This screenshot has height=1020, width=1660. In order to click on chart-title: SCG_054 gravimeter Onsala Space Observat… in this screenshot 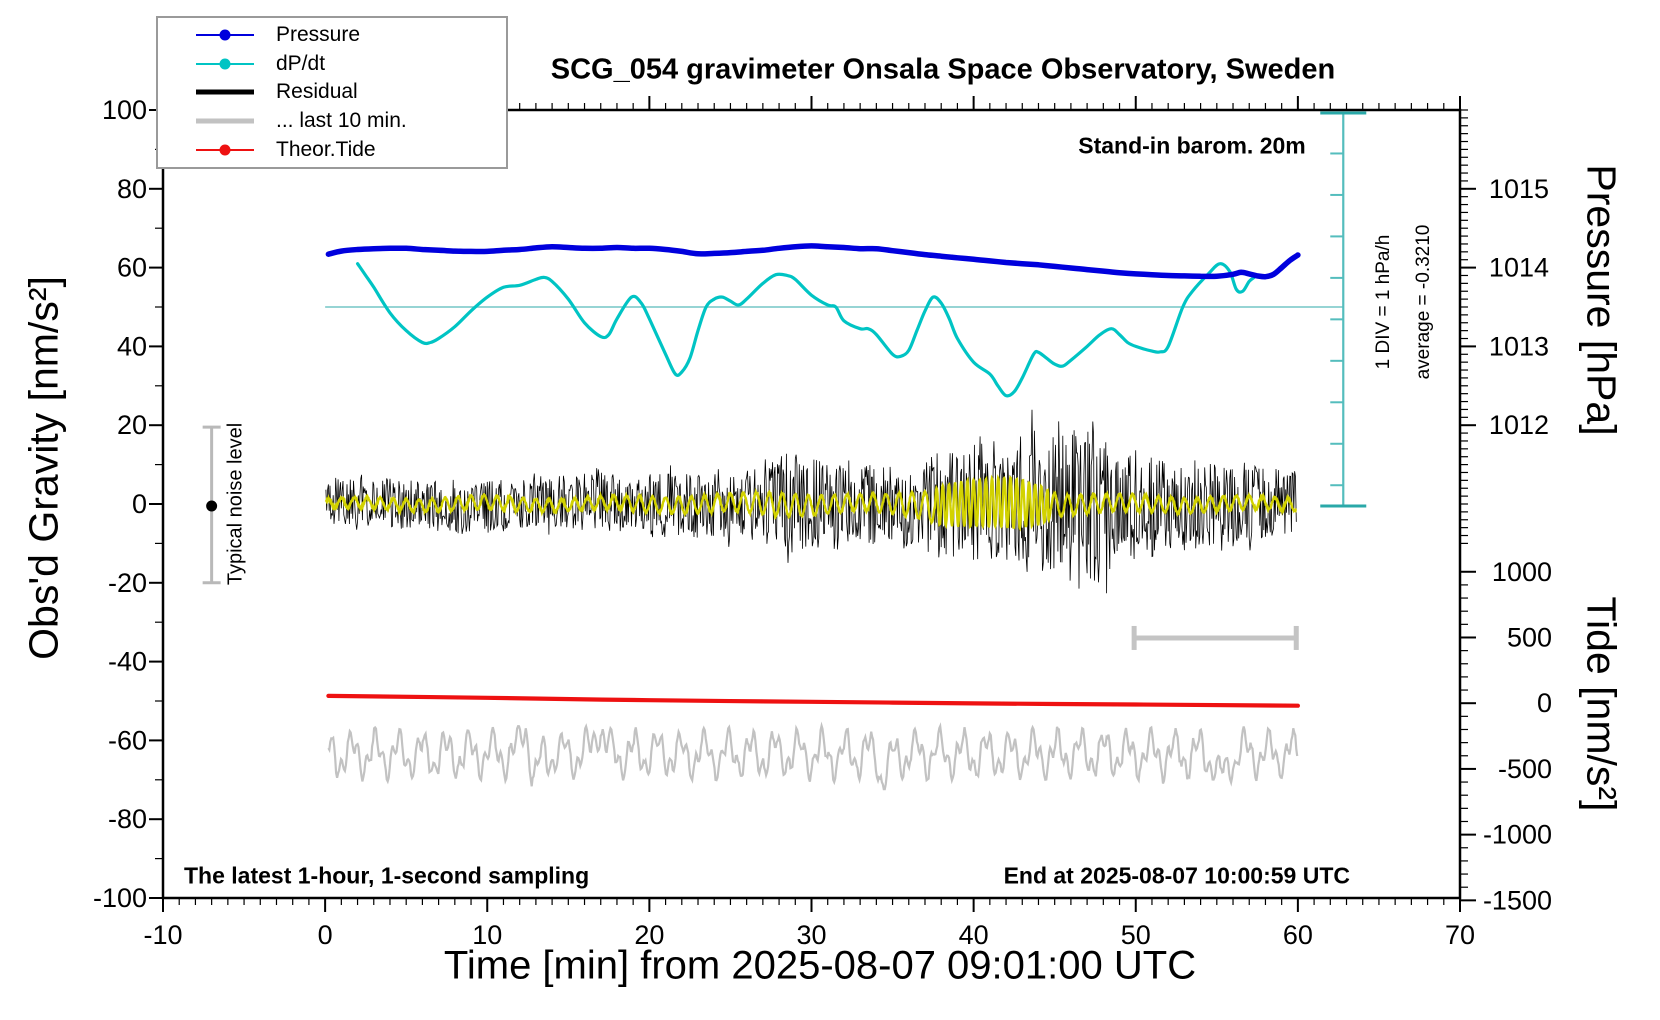, I will do `click(943, 69)`.